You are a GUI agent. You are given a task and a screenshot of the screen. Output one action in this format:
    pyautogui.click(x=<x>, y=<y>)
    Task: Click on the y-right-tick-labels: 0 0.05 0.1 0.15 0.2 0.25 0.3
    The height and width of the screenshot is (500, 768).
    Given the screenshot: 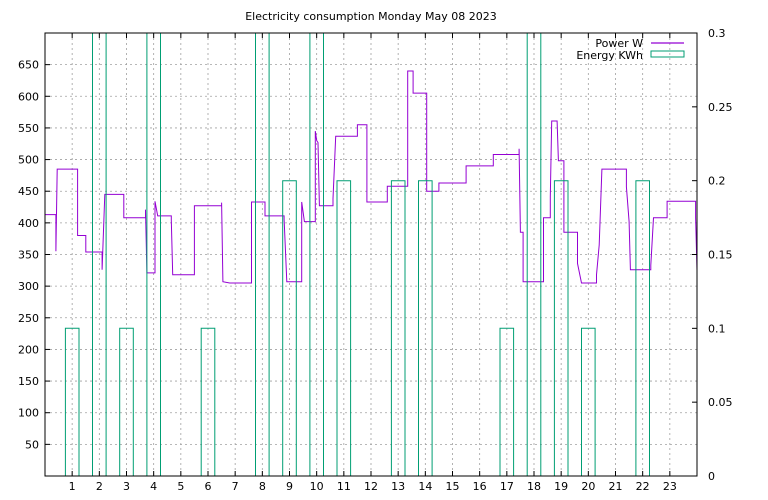 What is the action you would take?
    pyautogui.click(x=720, y=255)
    